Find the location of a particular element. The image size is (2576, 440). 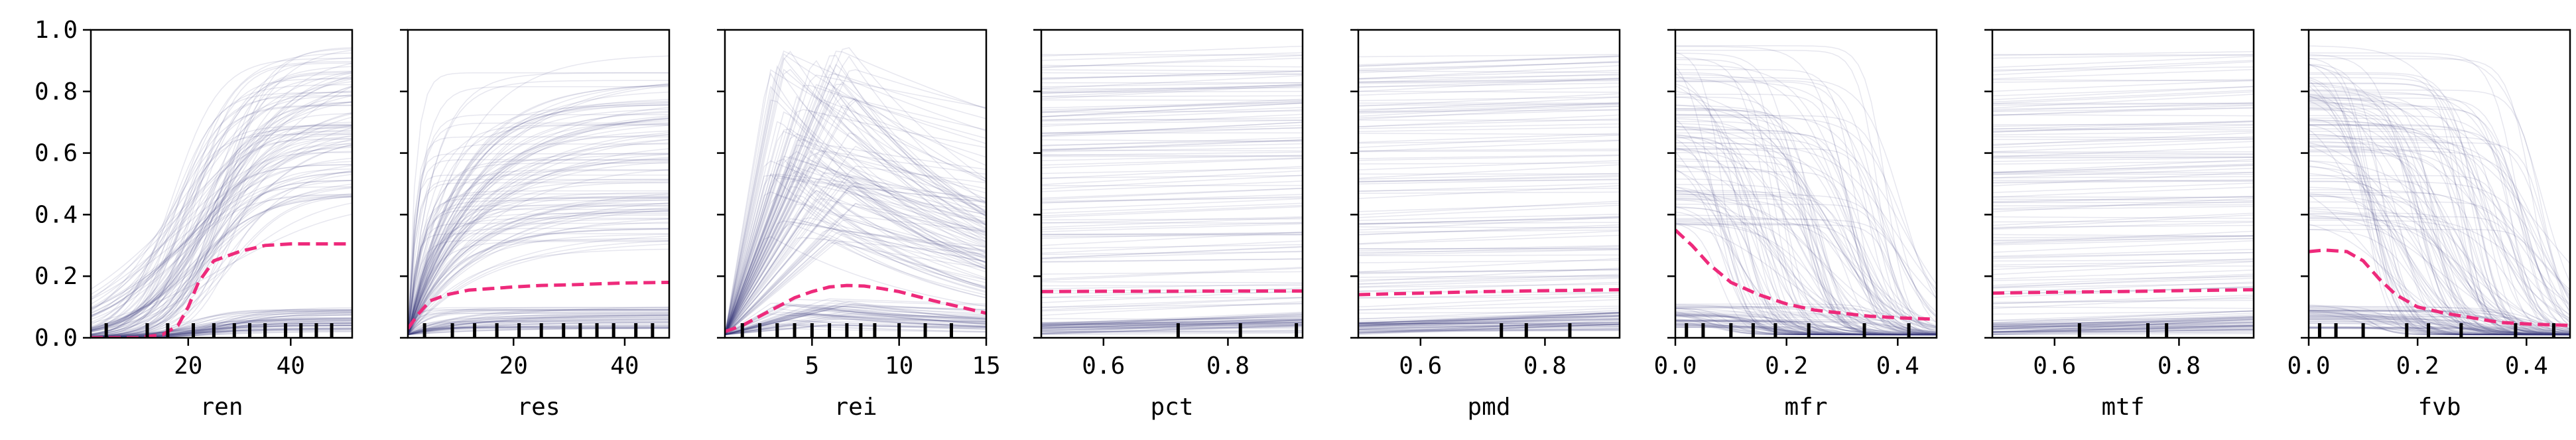

panel-fvb: 0.0 0.2 0.4 fvb is located at coordinates (2429, 225).